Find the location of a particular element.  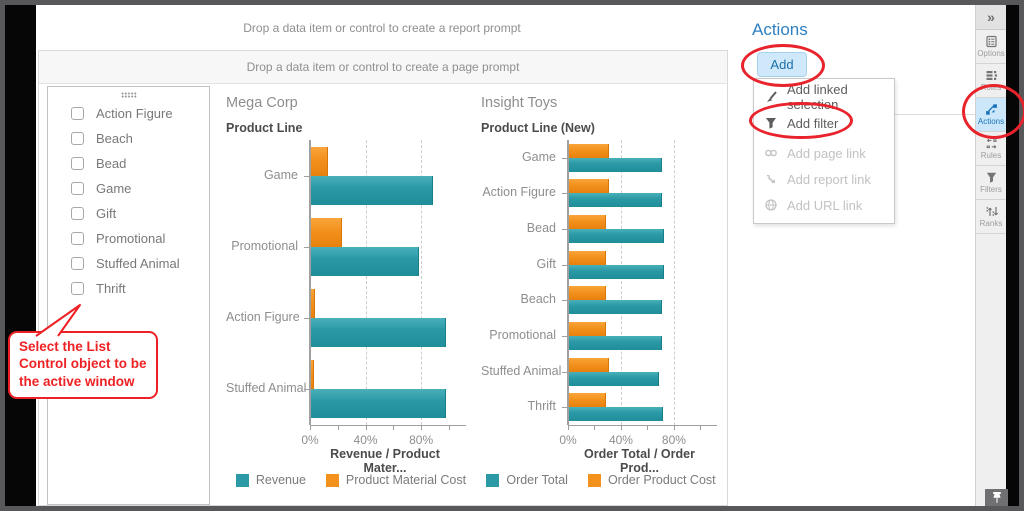

list-item-label: Thrift is located at coordinates (111, 288).